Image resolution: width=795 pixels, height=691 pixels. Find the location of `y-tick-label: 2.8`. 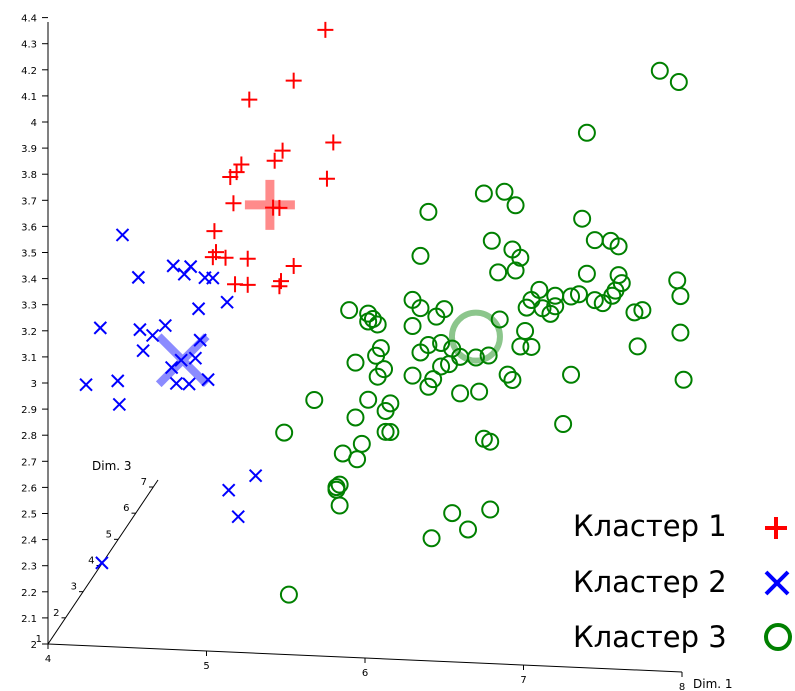

y-tick-label: 2.8 is located at coordinates (29, 436).